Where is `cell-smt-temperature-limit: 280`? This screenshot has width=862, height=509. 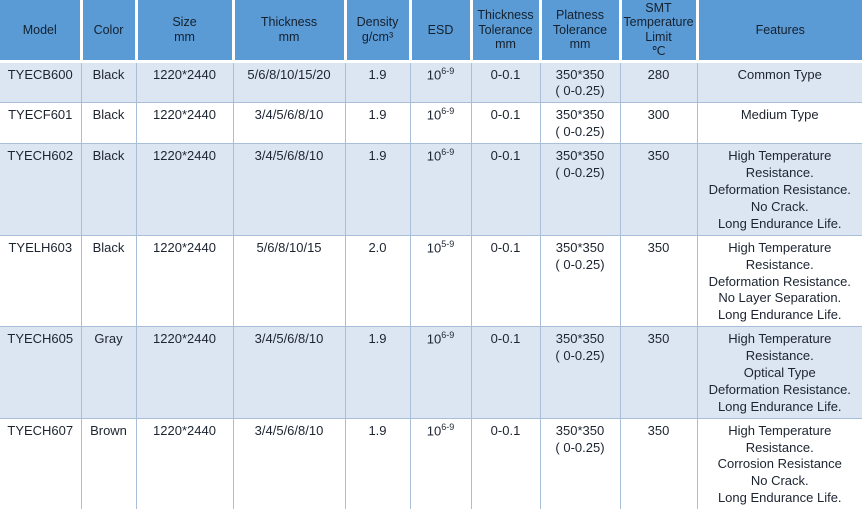 cell-smt-temperature-limit: 280 is located at coordinates (658, 82).